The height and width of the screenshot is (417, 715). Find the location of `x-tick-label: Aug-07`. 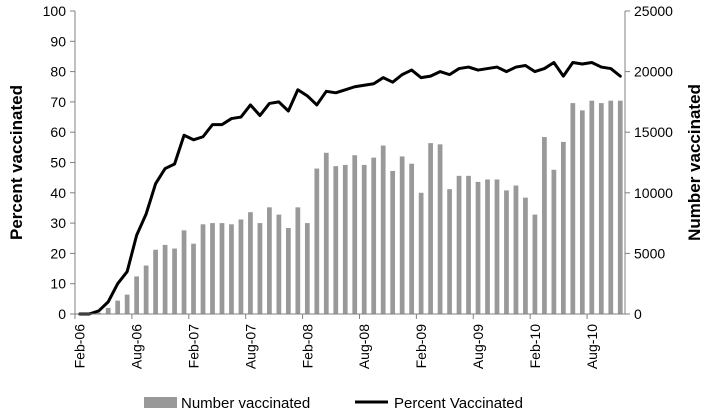

x-tick-label: Aug-07 is located at coordinates (250, 346).